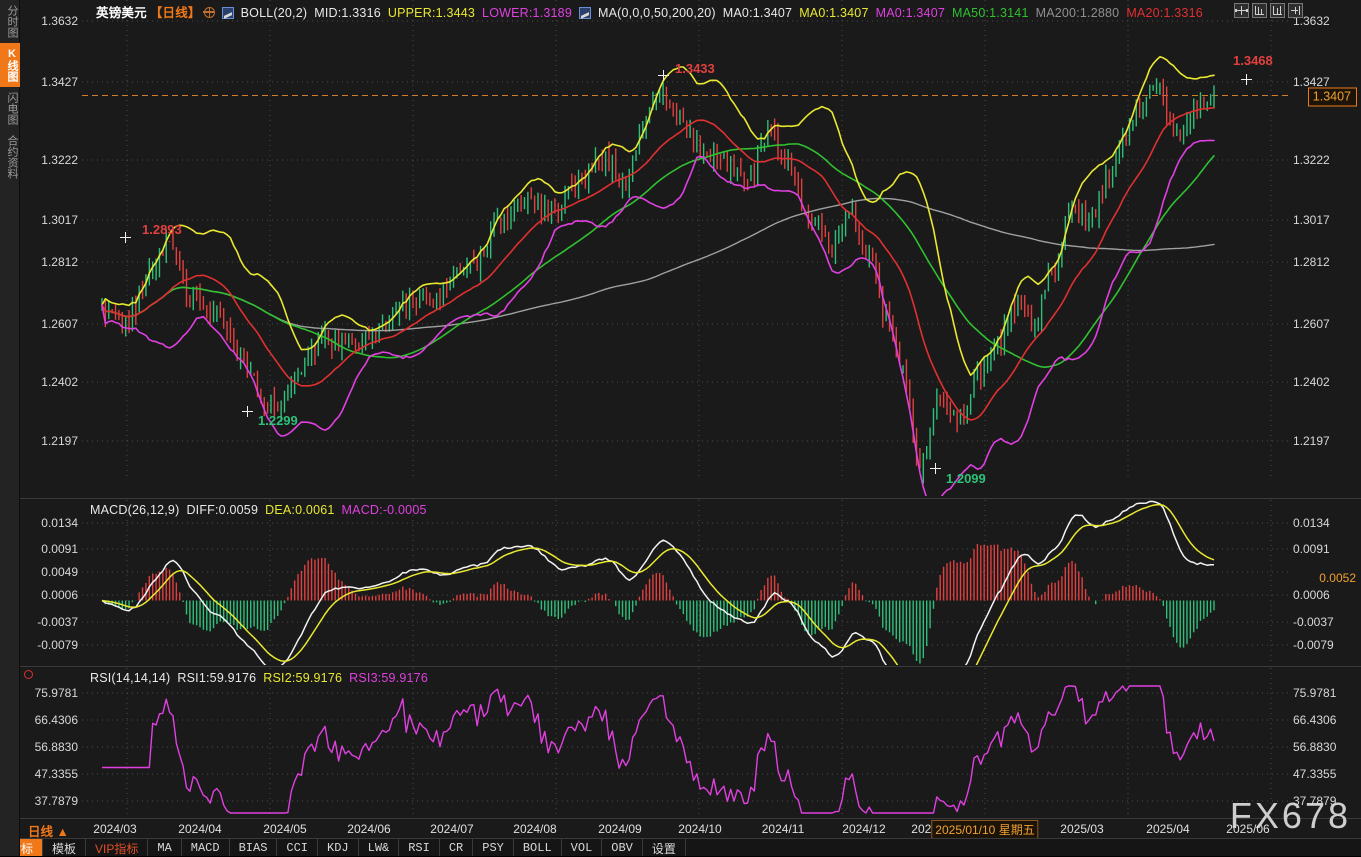 Image resolution: width=1361 pixels, height=857 pixels. I want to click on btn-kdj: KDJ, so click(338, 847).